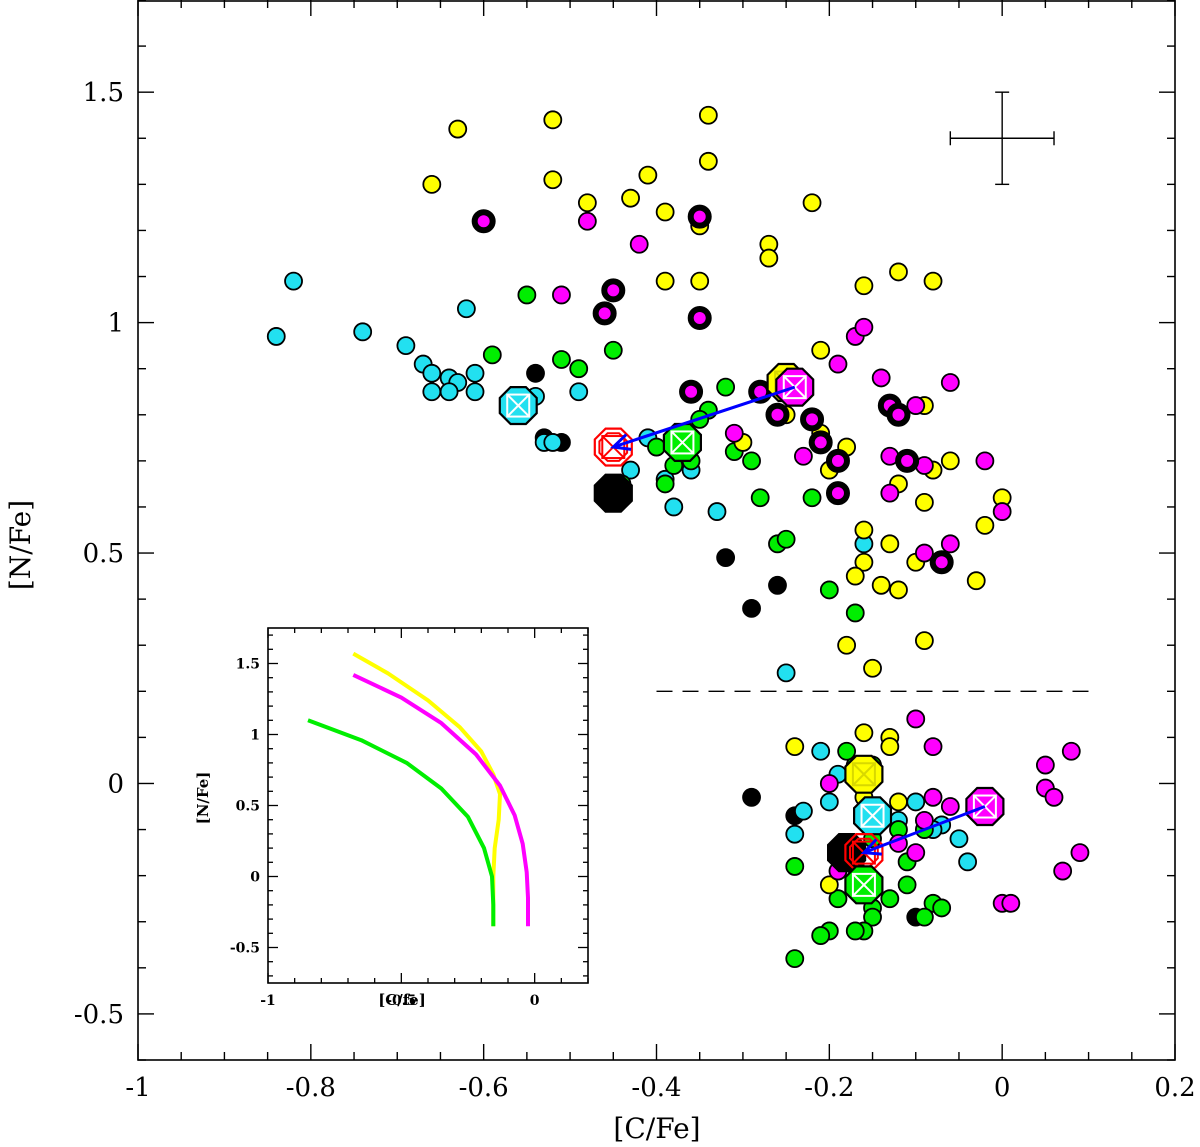 Image resolution: width=1200 pixels, height=1147 pixels. Describe the element at coordinates (401, 822) in the screenshot. I see `inset-curve-green` at that location.